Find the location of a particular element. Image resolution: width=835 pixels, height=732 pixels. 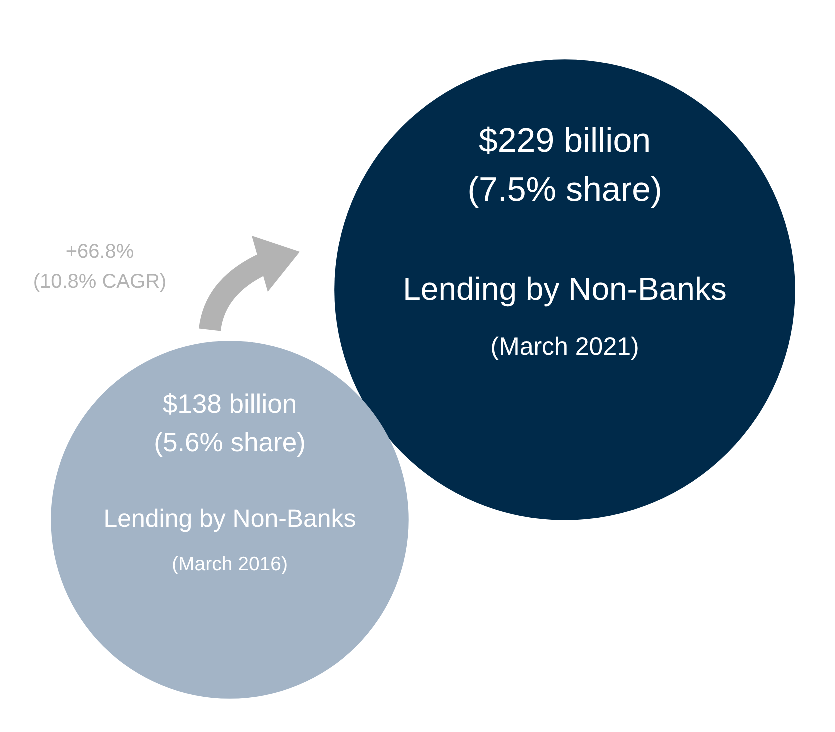

data-label: $138 billion is located at coordinates (230, 403).